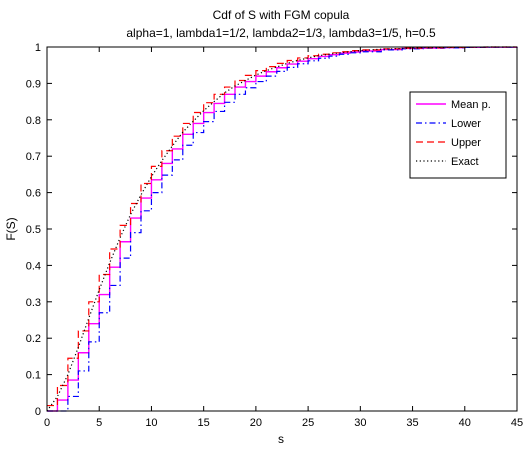 The height and width of the screenshot is (449, 526). Describe the element at coordinates (33, 230) in the screenshot. I see `y-tick-label: 0.5` at that location.